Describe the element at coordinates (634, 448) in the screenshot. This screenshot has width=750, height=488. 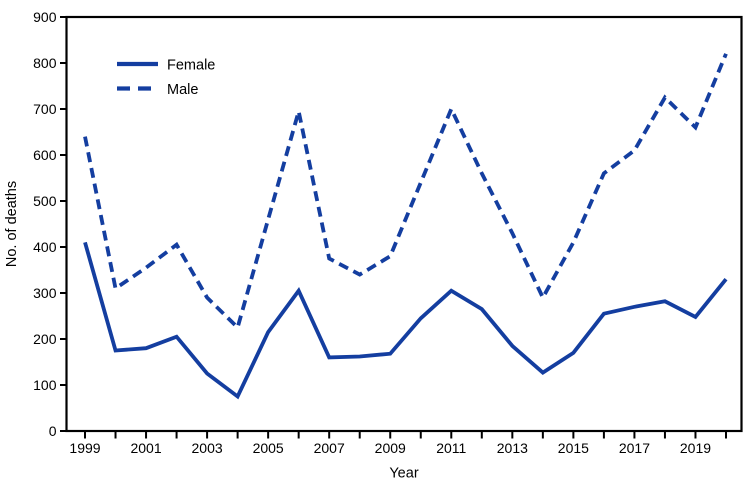
I see `x-tick-label: 2017` at that location.